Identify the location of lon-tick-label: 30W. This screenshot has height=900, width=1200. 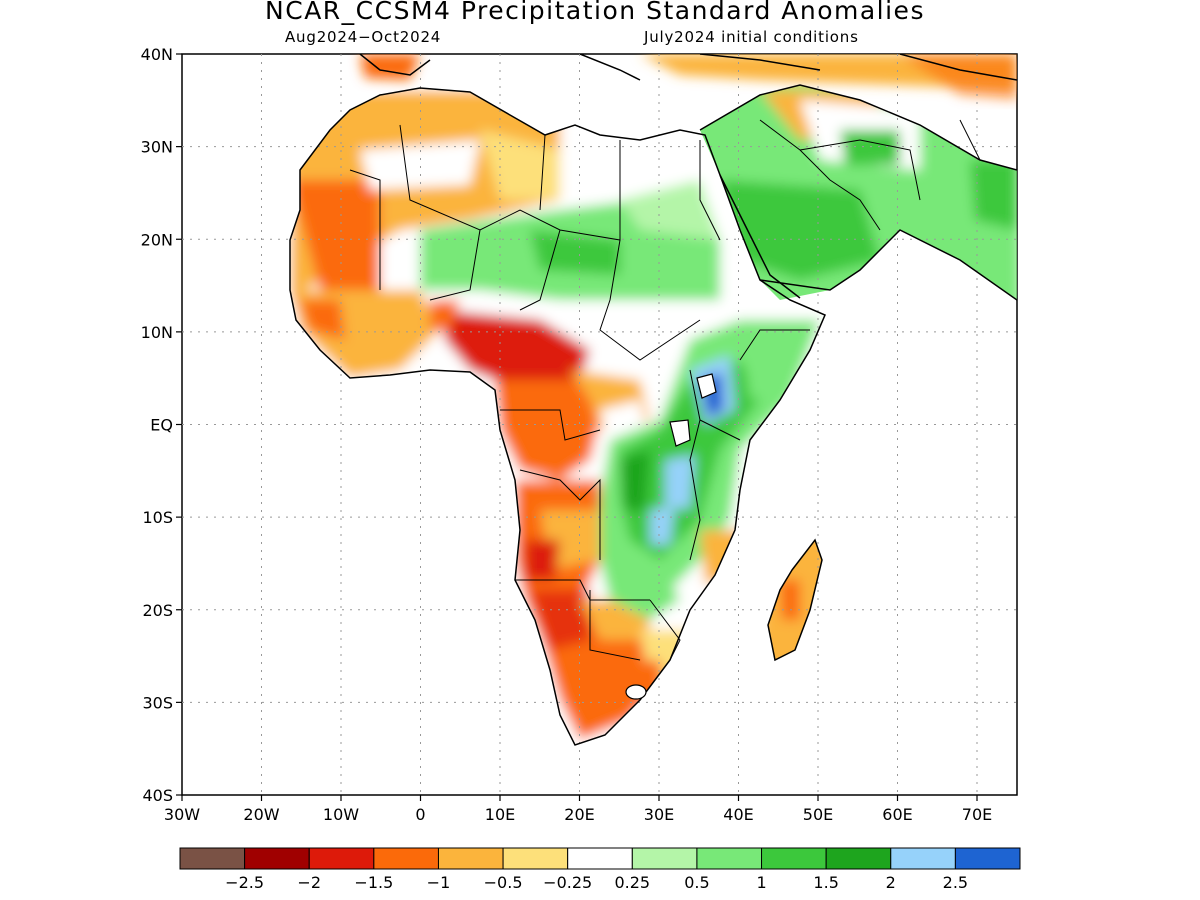
(182, 814).